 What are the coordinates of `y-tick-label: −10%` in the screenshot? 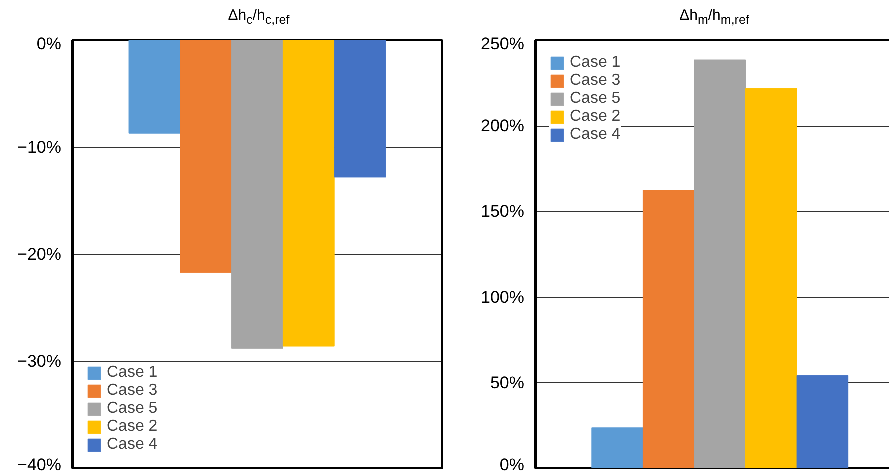 It's located at (40, 147).